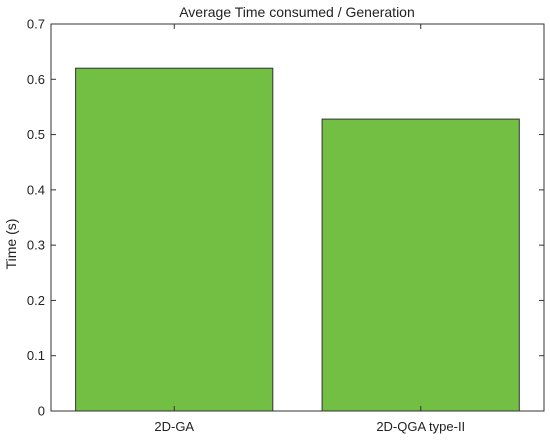  What do you see at coordinates (36, 300) in the screenshot?
I see `y-tick-label-2: 0.2` at bounding box center [36, 300].